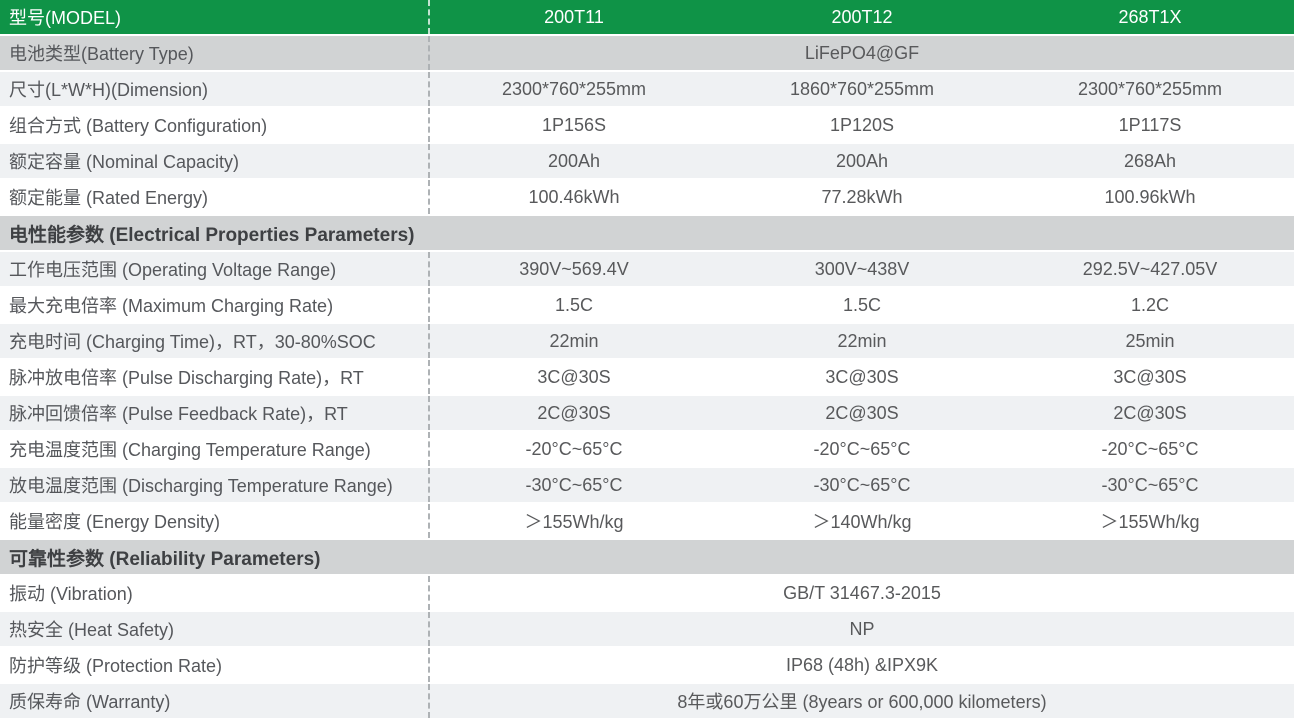 This screenshot has width=1294, height=718. Describe the element at coordinates (90, 702) in the screenshot. I see `row-label: 质保寿命 (Warranty)` at that location.